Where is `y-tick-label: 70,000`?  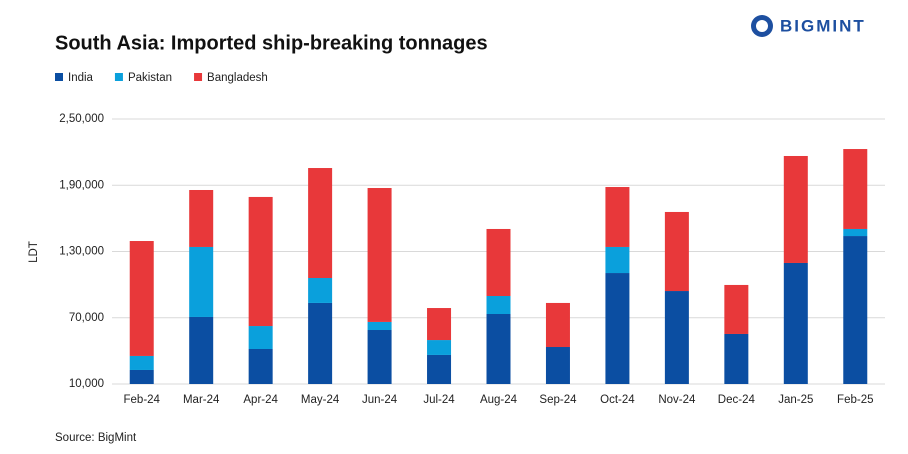
y-tick-label: 70,000 is located at coordinates (86, 318).